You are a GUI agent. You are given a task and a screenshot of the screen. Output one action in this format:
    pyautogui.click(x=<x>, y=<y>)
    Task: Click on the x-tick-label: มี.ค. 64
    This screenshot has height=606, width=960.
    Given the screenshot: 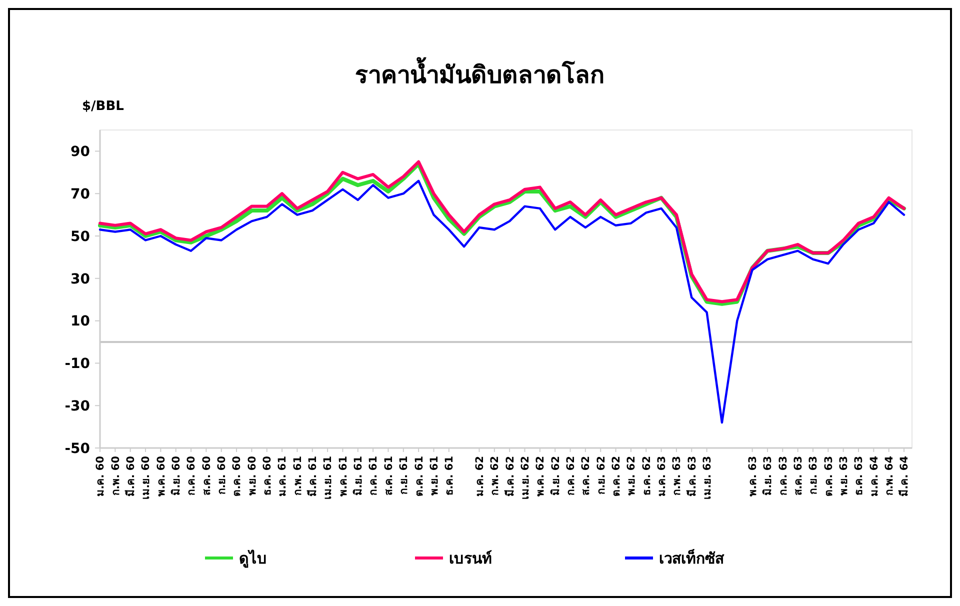 What is the action you would take?
    pyautogui.click(x=904, y=476)
    